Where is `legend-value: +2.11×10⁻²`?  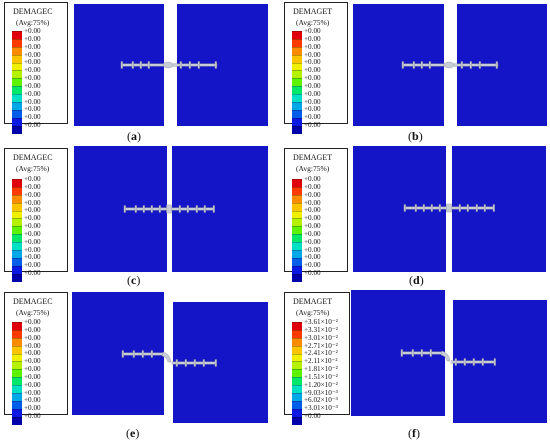
legend-value: +2.11×10⁻² is located at coordinates (321, 361).